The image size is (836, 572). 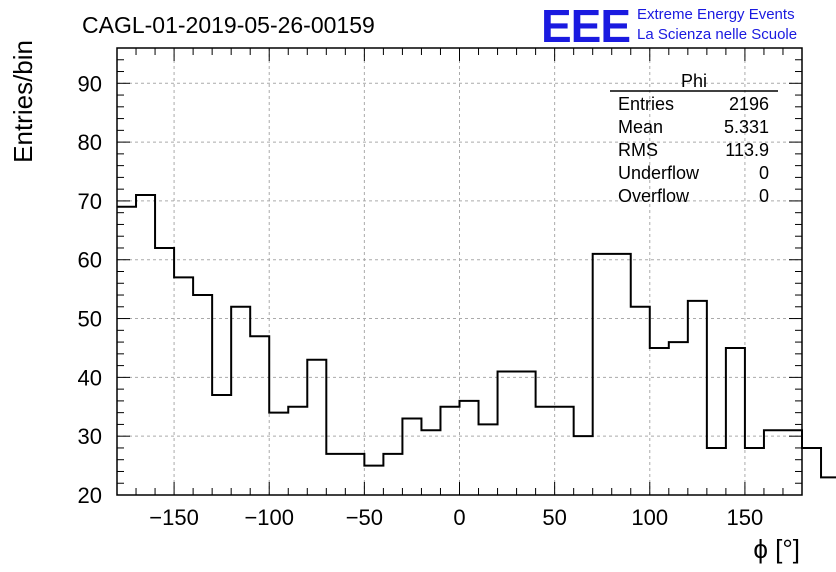 What do you see at coordinates (459, 517) in the screenshot?
I see `x-tick-label: 0` at bounding box center [459, 517].